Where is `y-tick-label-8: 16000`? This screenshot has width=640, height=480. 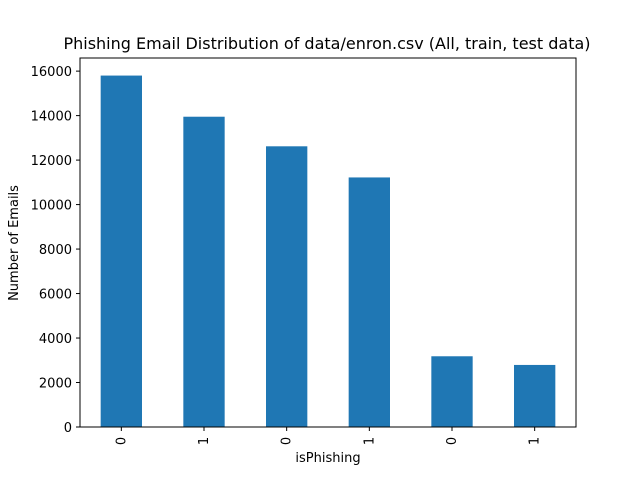 y-tick-label-8: 16000 is located at coordinates (51, 72).